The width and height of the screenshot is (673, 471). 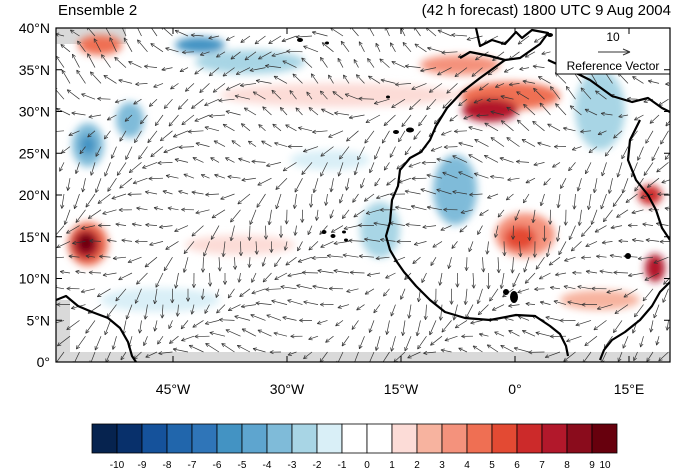 I want to click on colorbar-label: 9, so click(x=592, y=465).